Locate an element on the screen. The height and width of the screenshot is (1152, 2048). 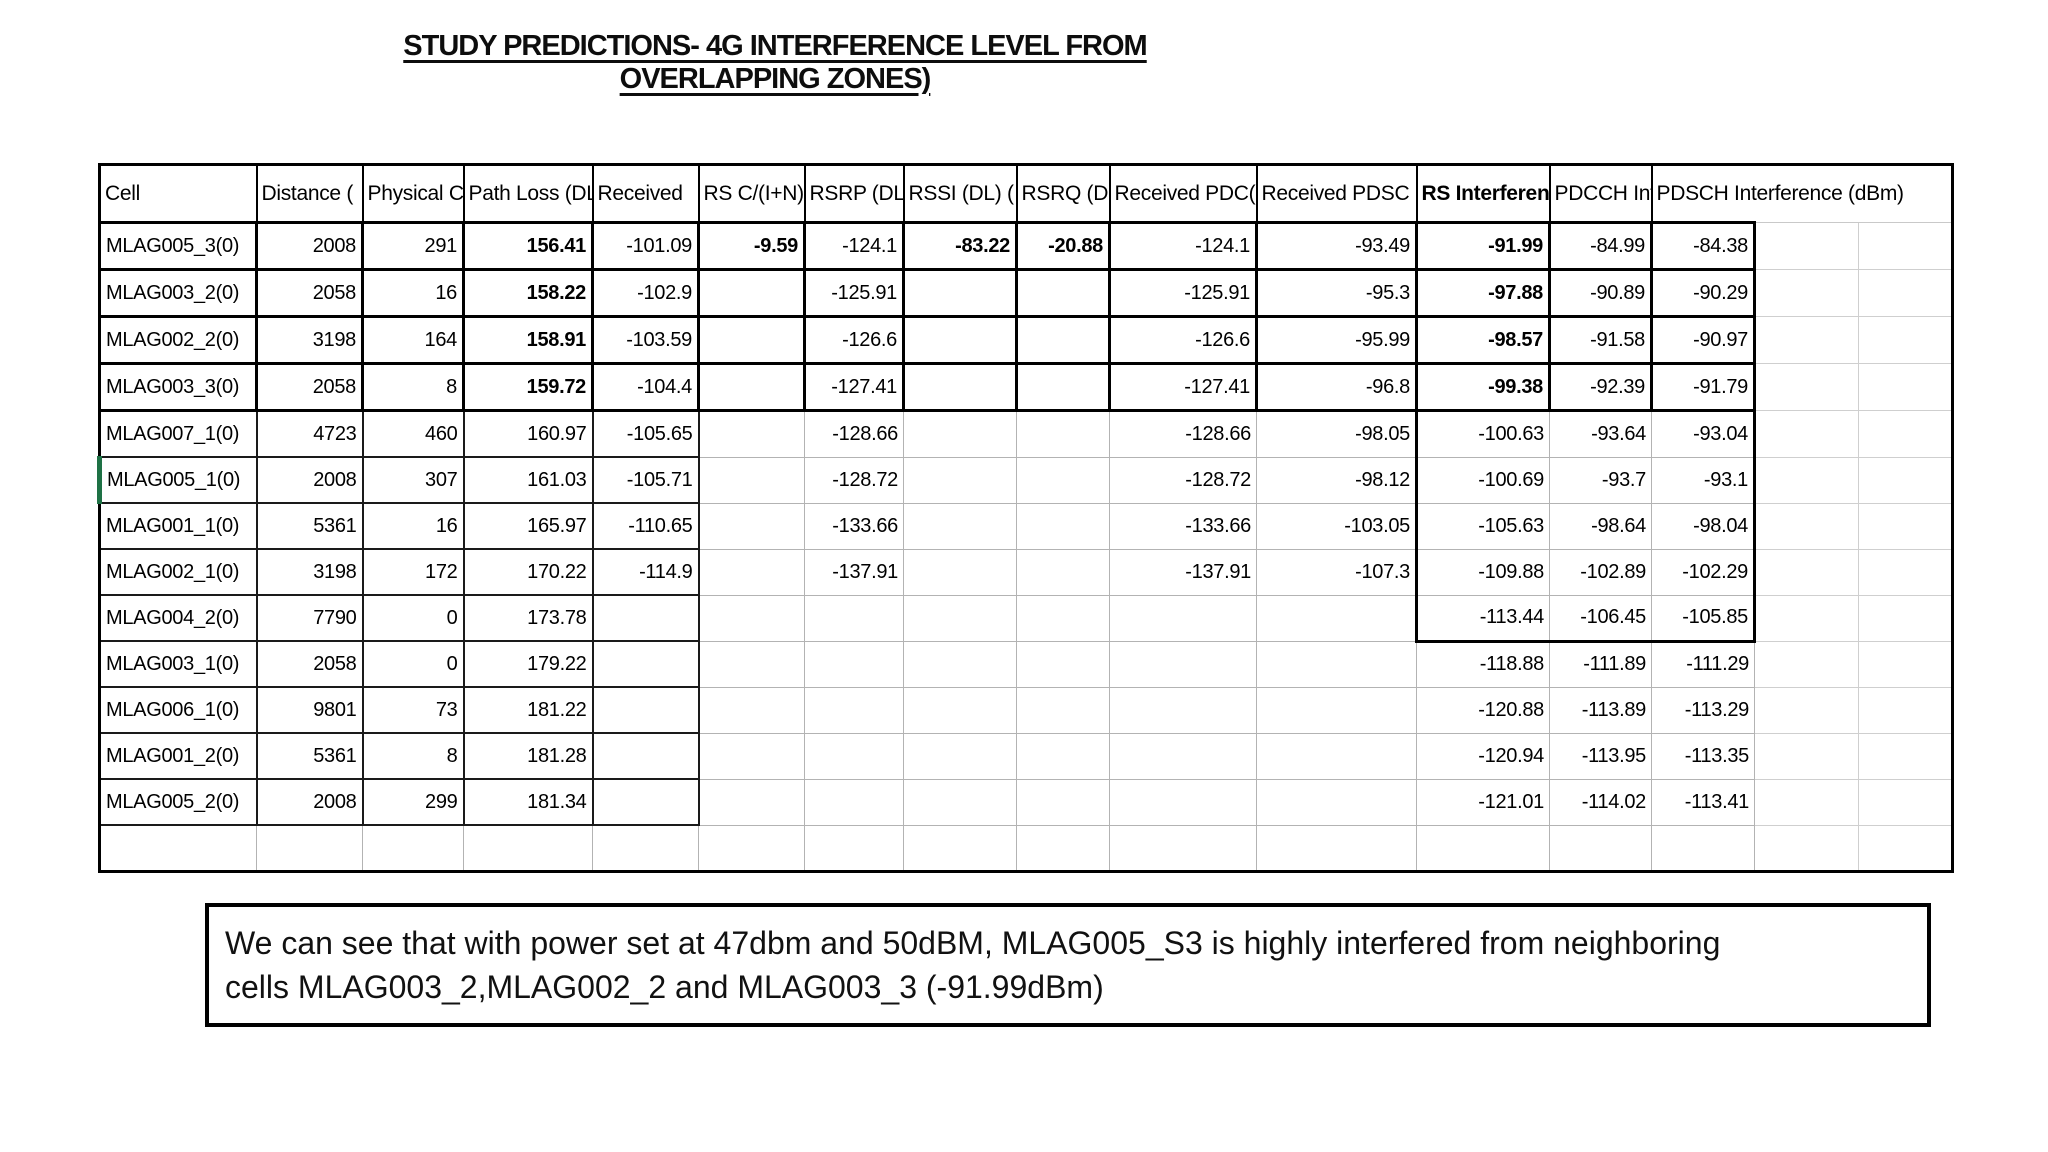
table-cell: -95.3 is located at coordinates (1336, 293).